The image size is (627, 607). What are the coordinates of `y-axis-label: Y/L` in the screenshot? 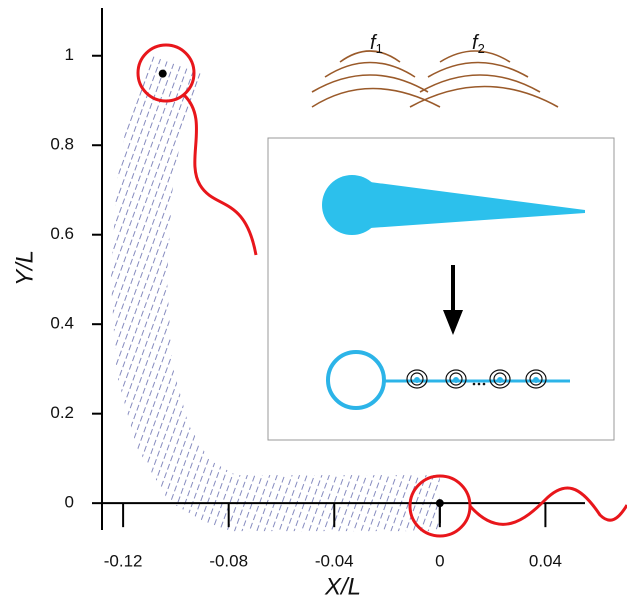 It's located at (24, 268).